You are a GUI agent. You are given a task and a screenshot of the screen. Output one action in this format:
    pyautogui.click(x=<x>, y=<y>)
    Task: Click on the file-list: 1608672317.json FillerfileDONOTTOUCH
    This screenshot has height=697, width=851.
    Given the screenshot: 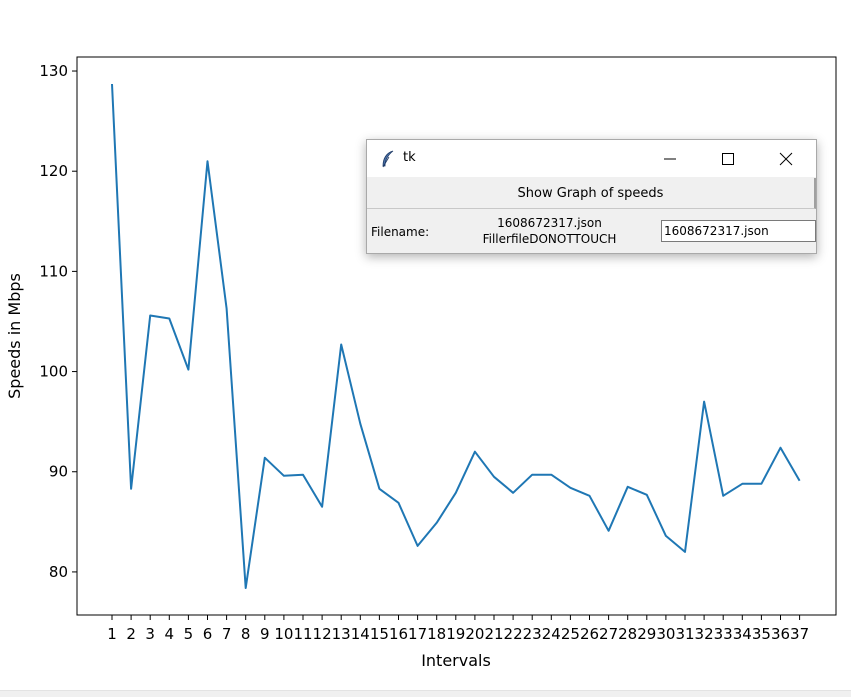 What is the action you would take?
    pyautogui.click(x=549, y=231)
    